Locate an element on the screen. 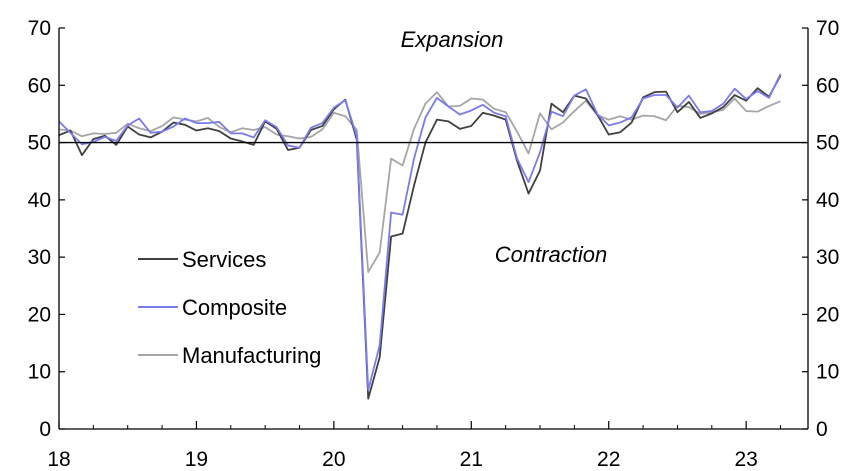 The width and height of the screenshot is (868, 471). y-tick-label-left: 70 is located at coordinates (39, 28).